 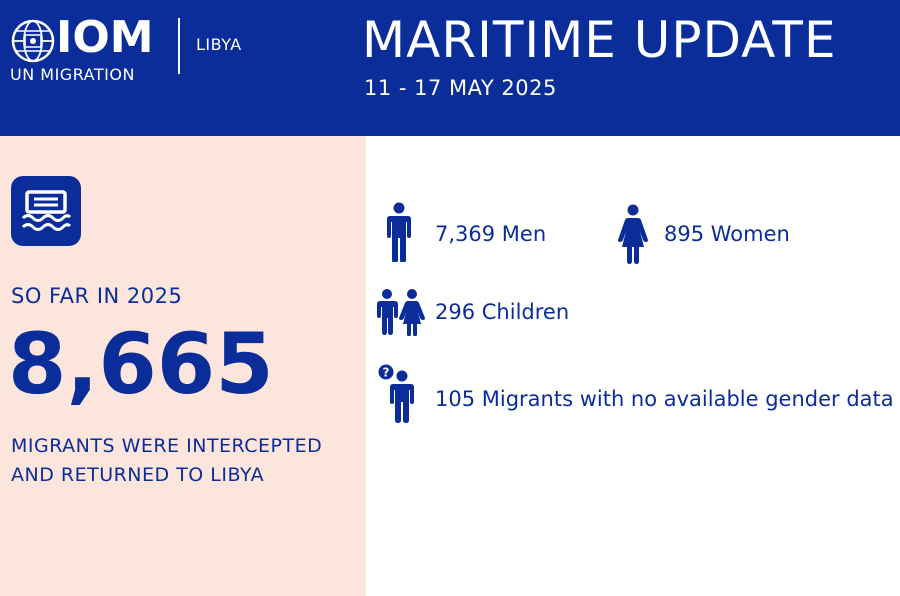 I want to click on unknown-gender-icon: ?, so click(x=396, y=393).